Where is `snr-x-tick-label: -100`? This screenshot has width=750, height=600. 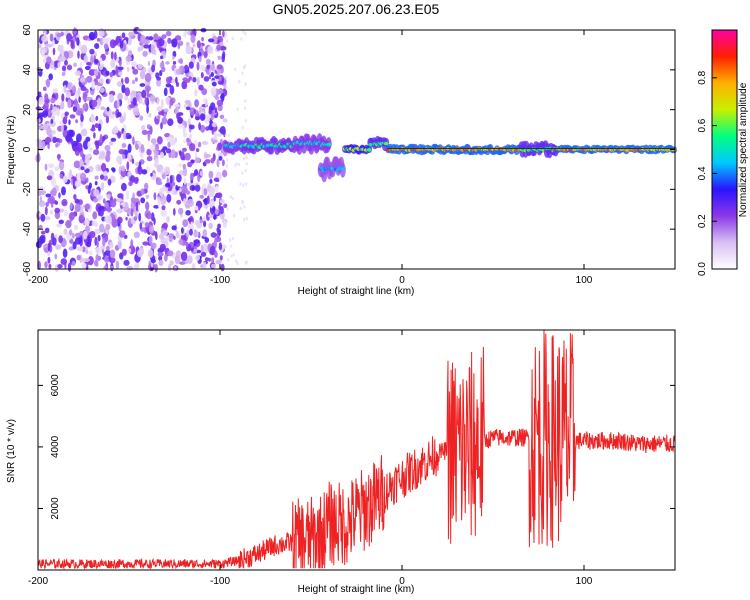 snr-x-tick-label: -100 is located at coordinates (220, 581).